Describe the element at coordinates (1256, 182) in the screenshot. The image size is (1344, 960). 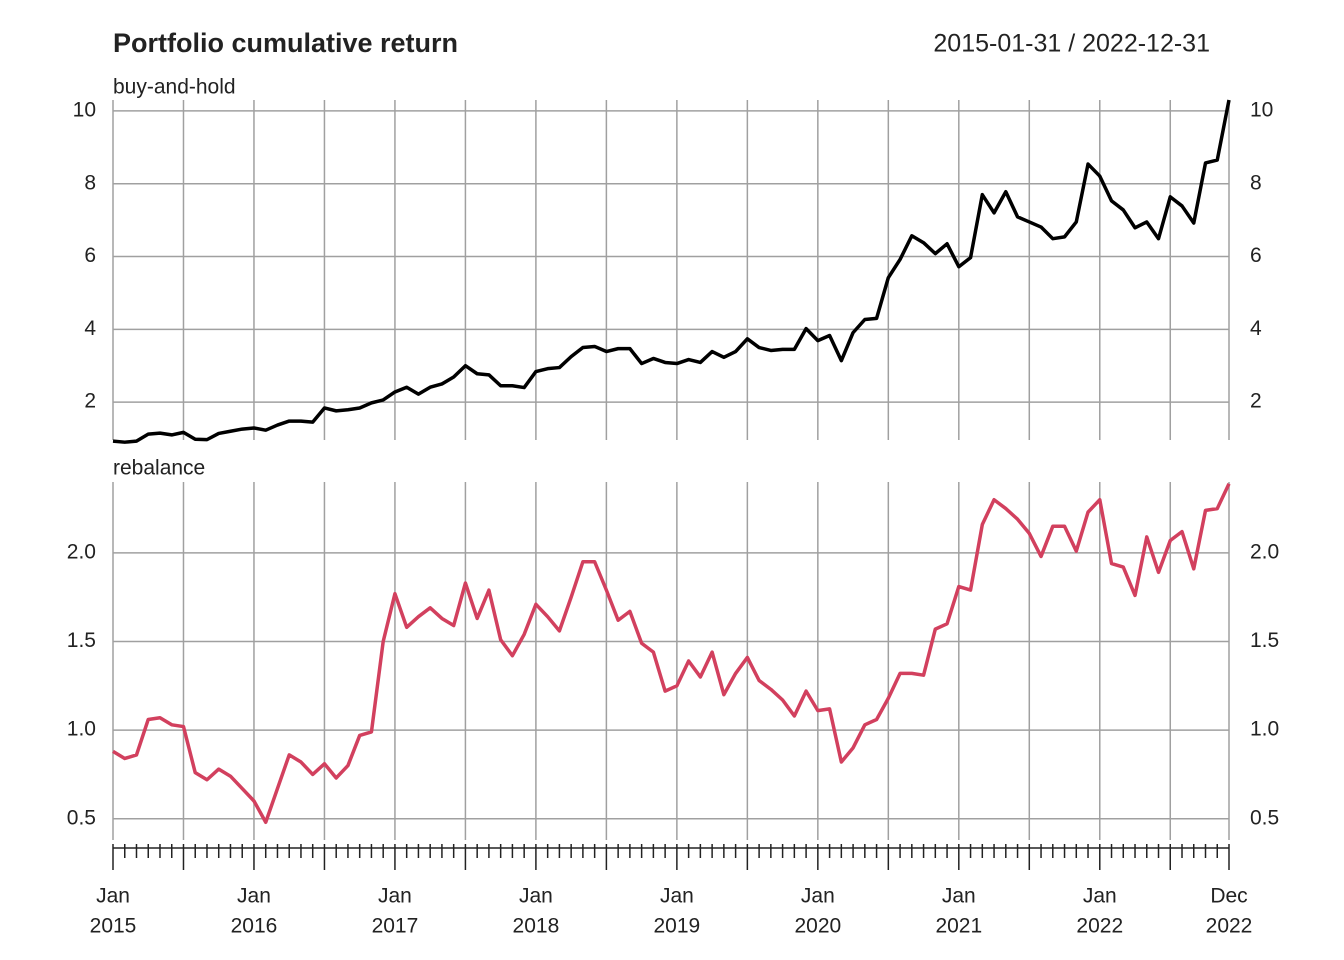
I see `y-tick-label-right: 8` at that location.